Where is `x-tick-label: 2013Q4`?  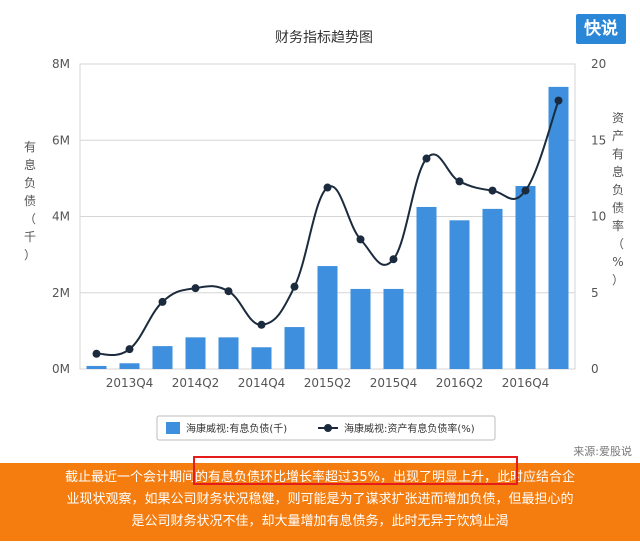
x-tick-label: 2013Q4 is located at coordinates (130, 383).